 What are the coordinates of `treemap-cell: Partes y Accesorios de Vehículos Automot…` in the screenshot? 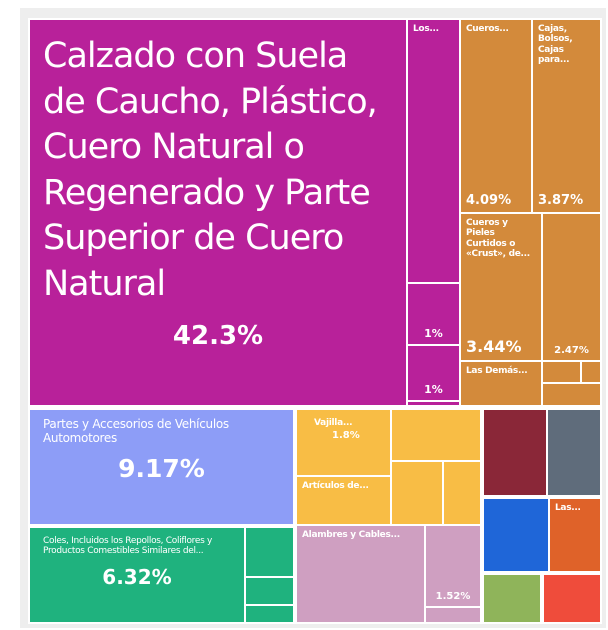 It's located at (161, 467).